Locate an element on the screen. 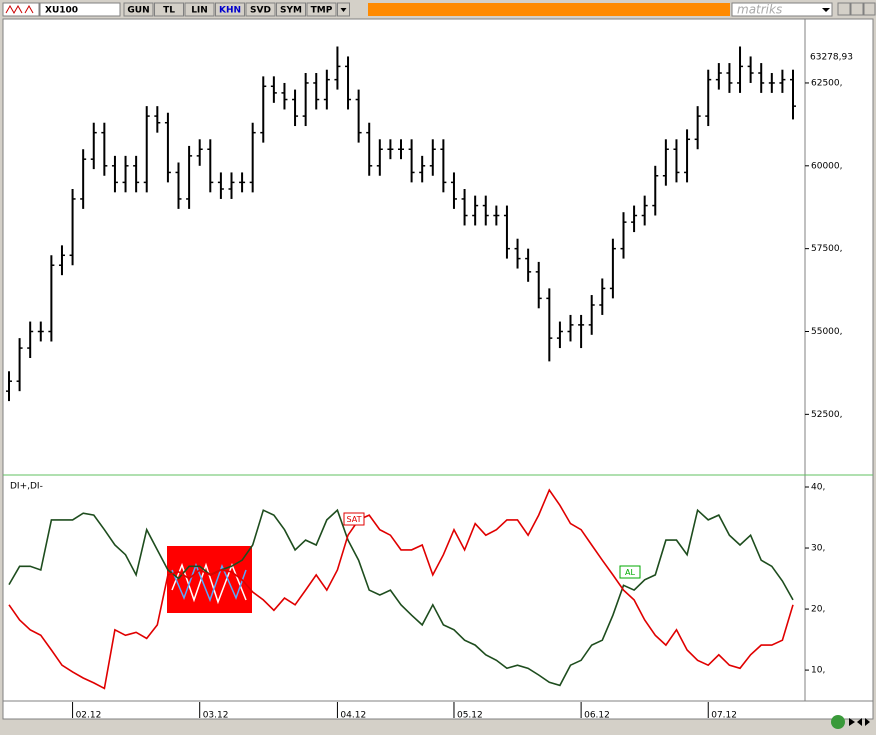 This screenshot has width=876, height=735. scroll-left is located at coordinates (859, 722).